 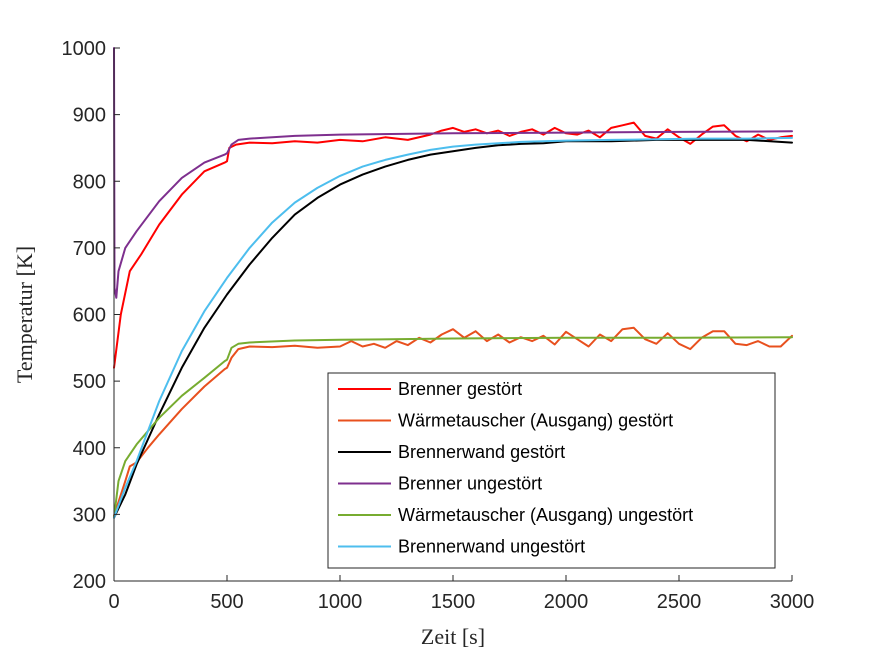 What do you see at coordinates (89, 449) in the screenshot?
I see `y-tick-label: 400` at bounding box center [89, 449].